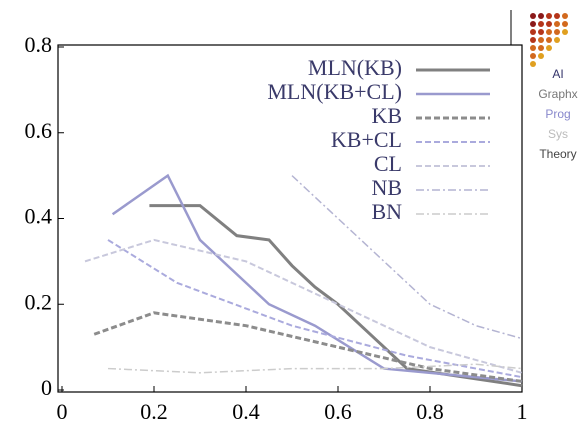 The width and height of the screenshot is (586, 431). Describe the element at coordinates (386, 115) in the screenshot. I see `legend-label: KB` at that location.